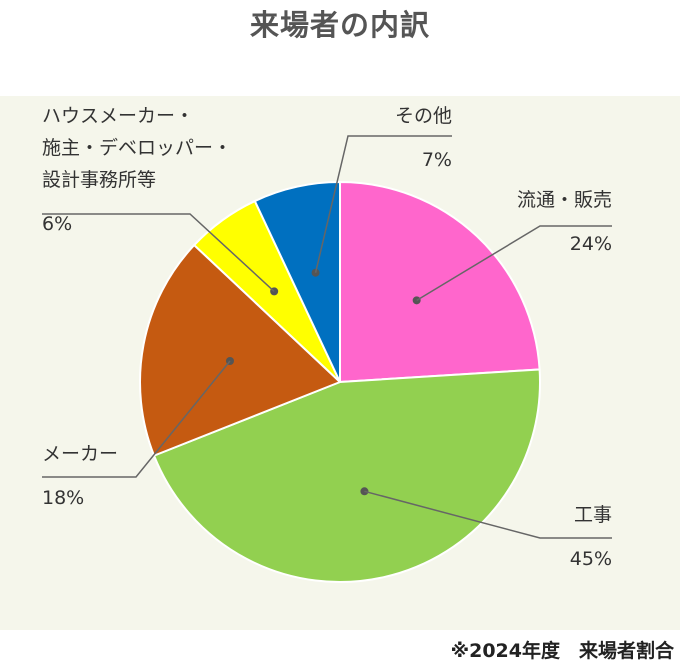  What do you see at coordinates (423, 116) in the screenshot?
I see `label-sonota-name: その他` at bounding box center [423, 116].